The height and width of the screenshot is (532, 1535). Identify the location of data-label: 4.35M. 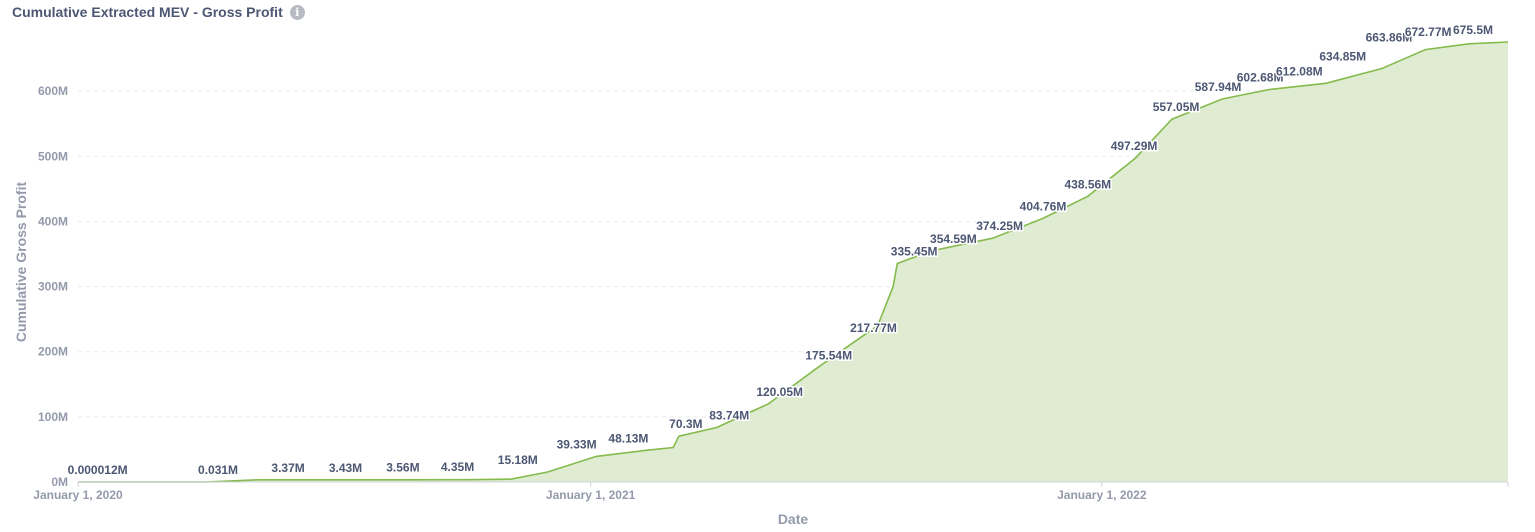
(457, 467).